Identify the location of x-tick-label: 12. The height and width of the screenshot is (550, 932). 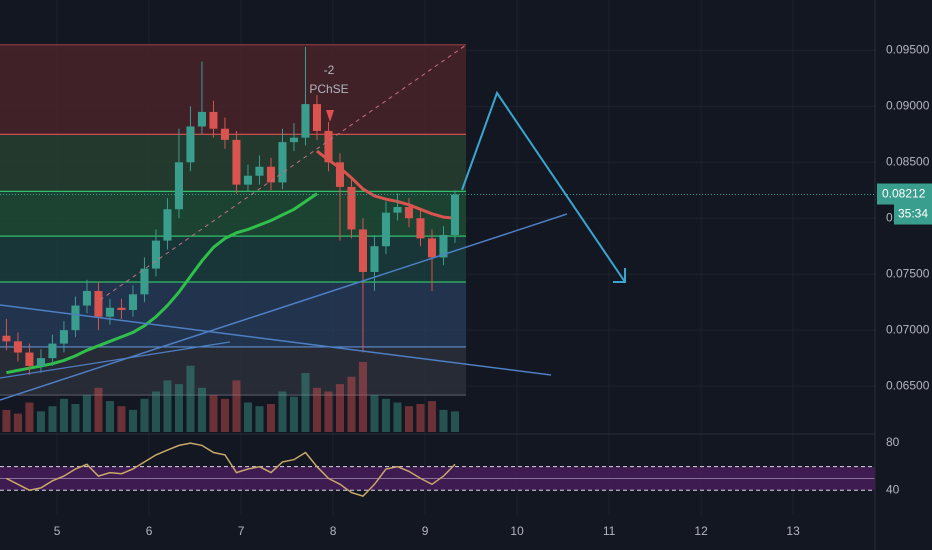
(701, 531).